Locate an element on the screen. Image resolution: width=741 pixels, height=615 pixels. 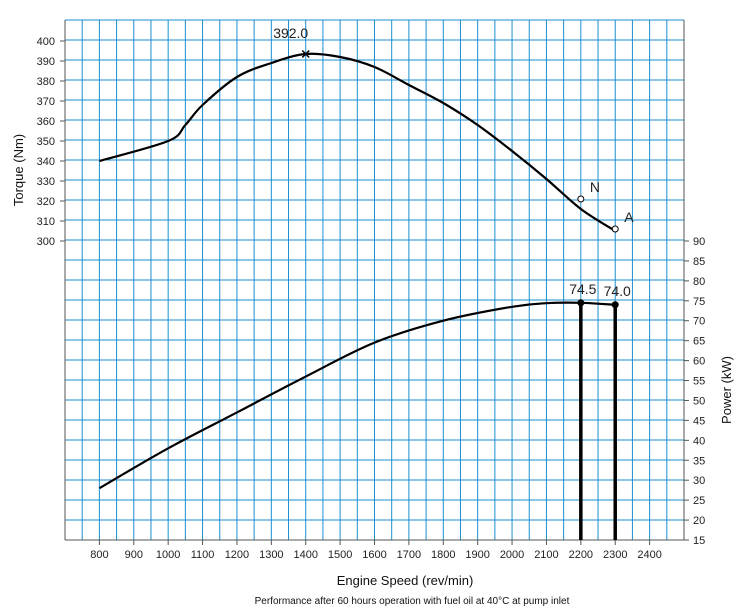
point-label: A is located at coordinates (629, 217).